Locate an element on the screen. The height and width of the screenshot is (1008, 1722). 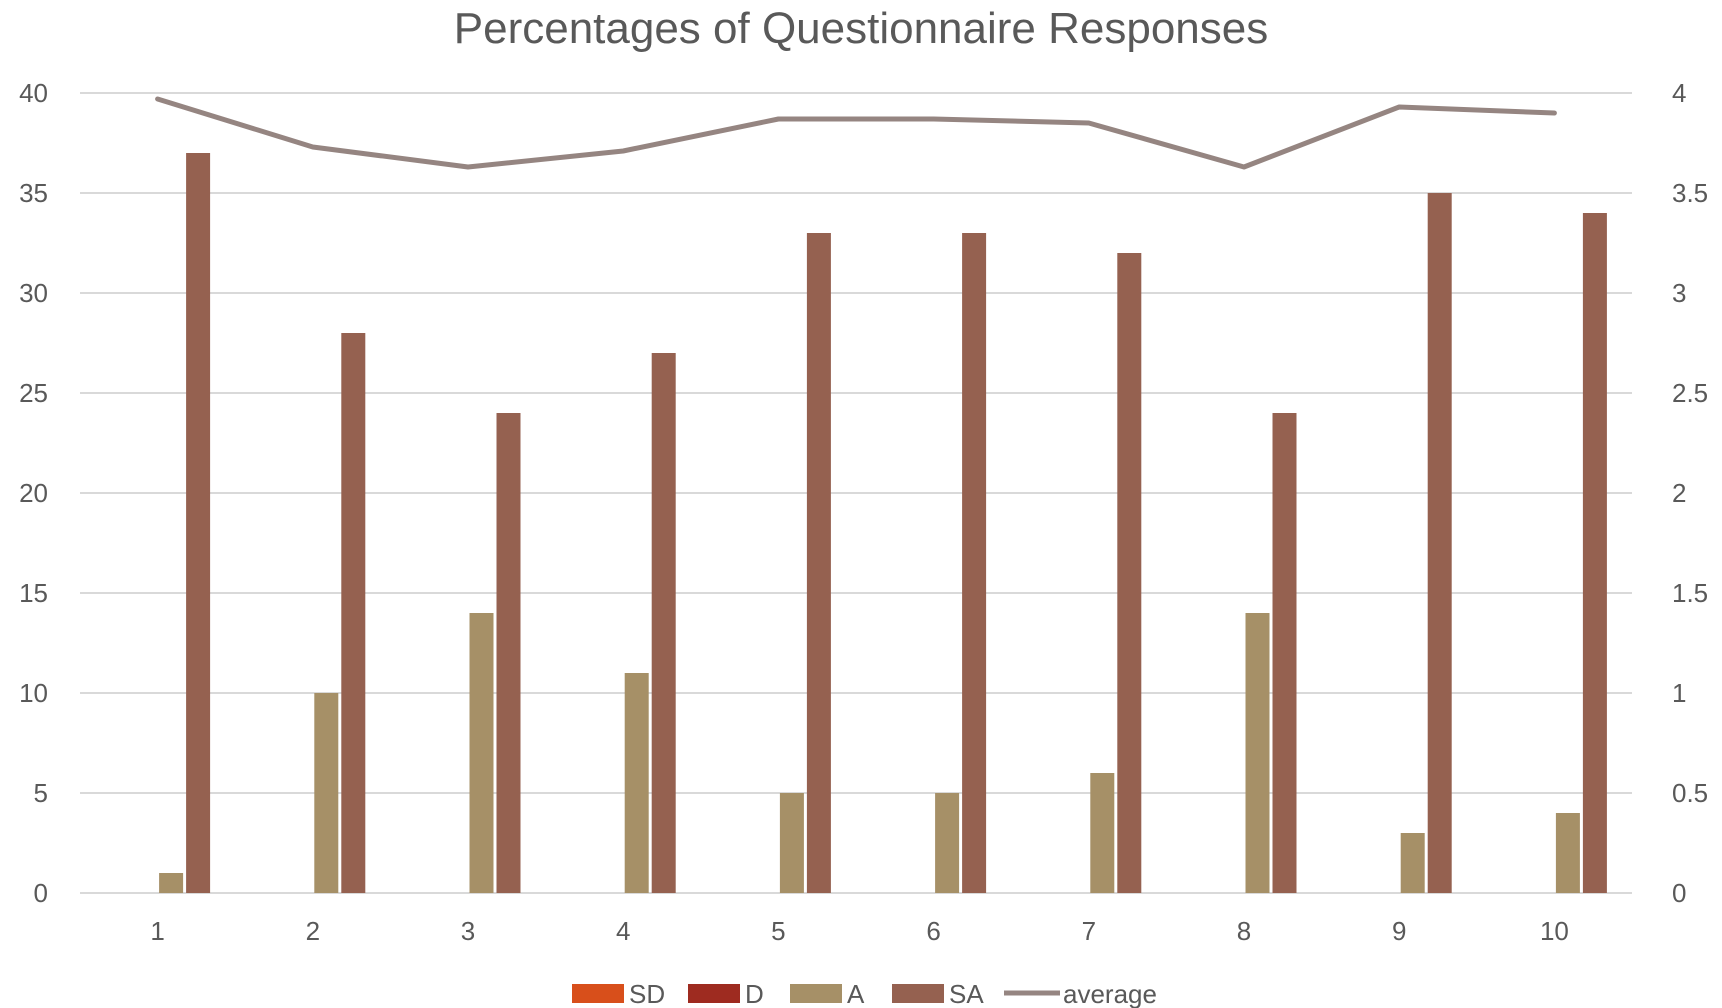
x-tick-label: 5 is located at coordinates (778, 931).